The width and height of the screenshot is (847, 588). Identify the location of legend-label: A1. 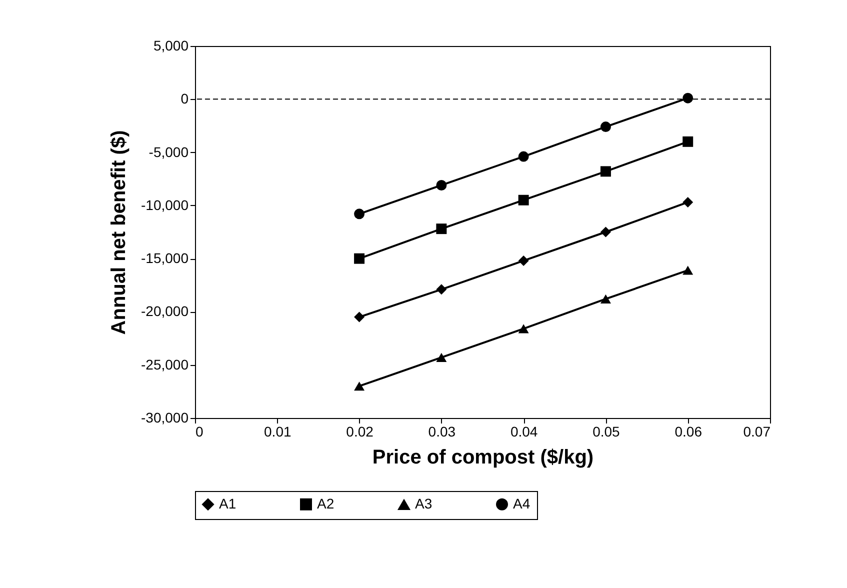
(227, 503).